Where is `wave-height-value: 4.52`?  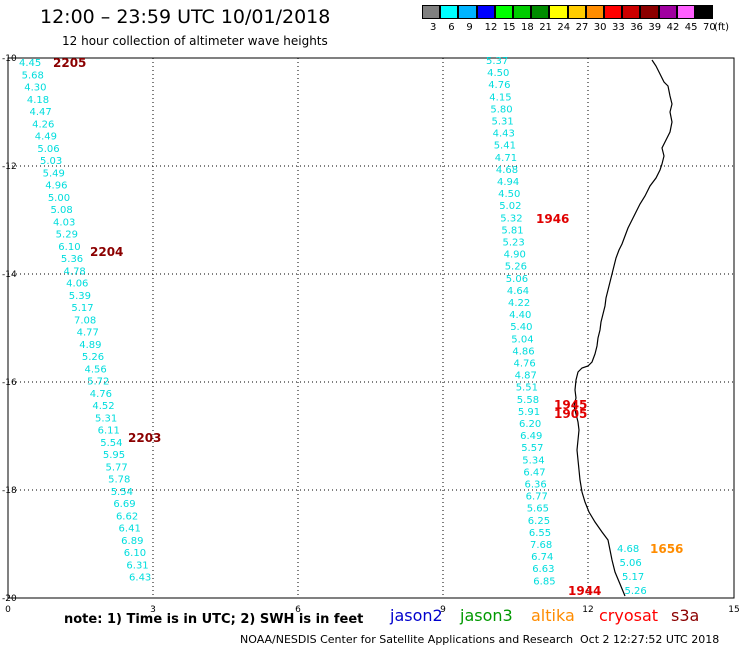 wave-height-value: 4.52 is located at coordinates (103, 406).